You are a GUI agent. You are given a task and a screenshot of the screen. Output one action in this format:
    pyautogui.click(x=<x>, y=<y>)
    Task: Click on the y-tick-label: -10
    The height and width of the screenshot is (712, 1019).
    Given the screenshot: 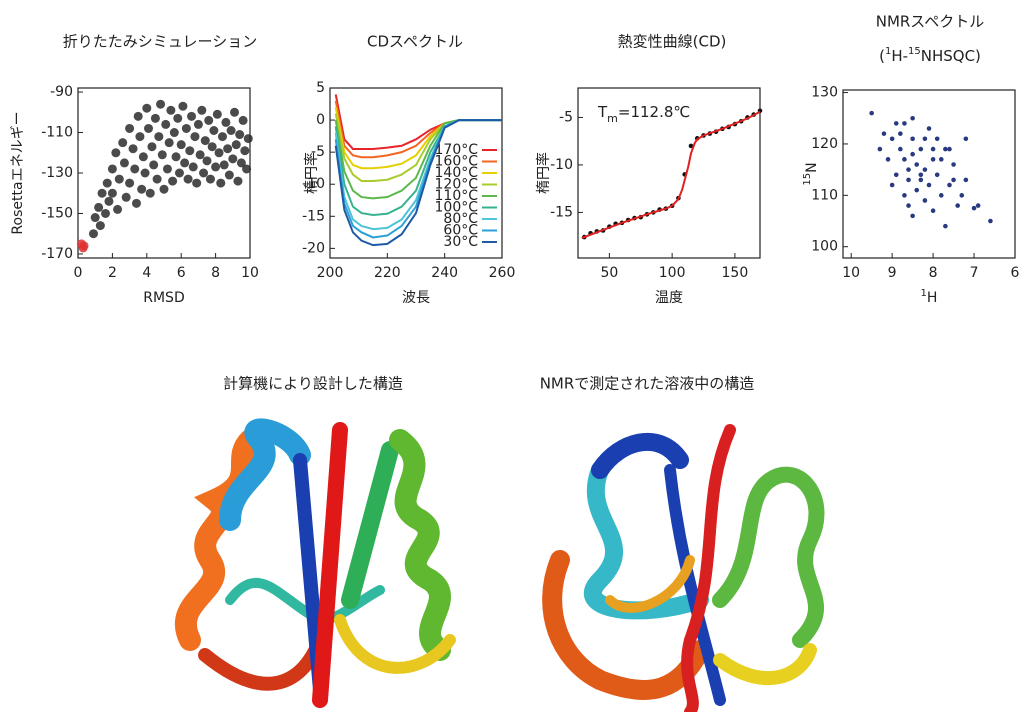 What is the action you would take?
    pyautogui.click(x=561, y=165)
    